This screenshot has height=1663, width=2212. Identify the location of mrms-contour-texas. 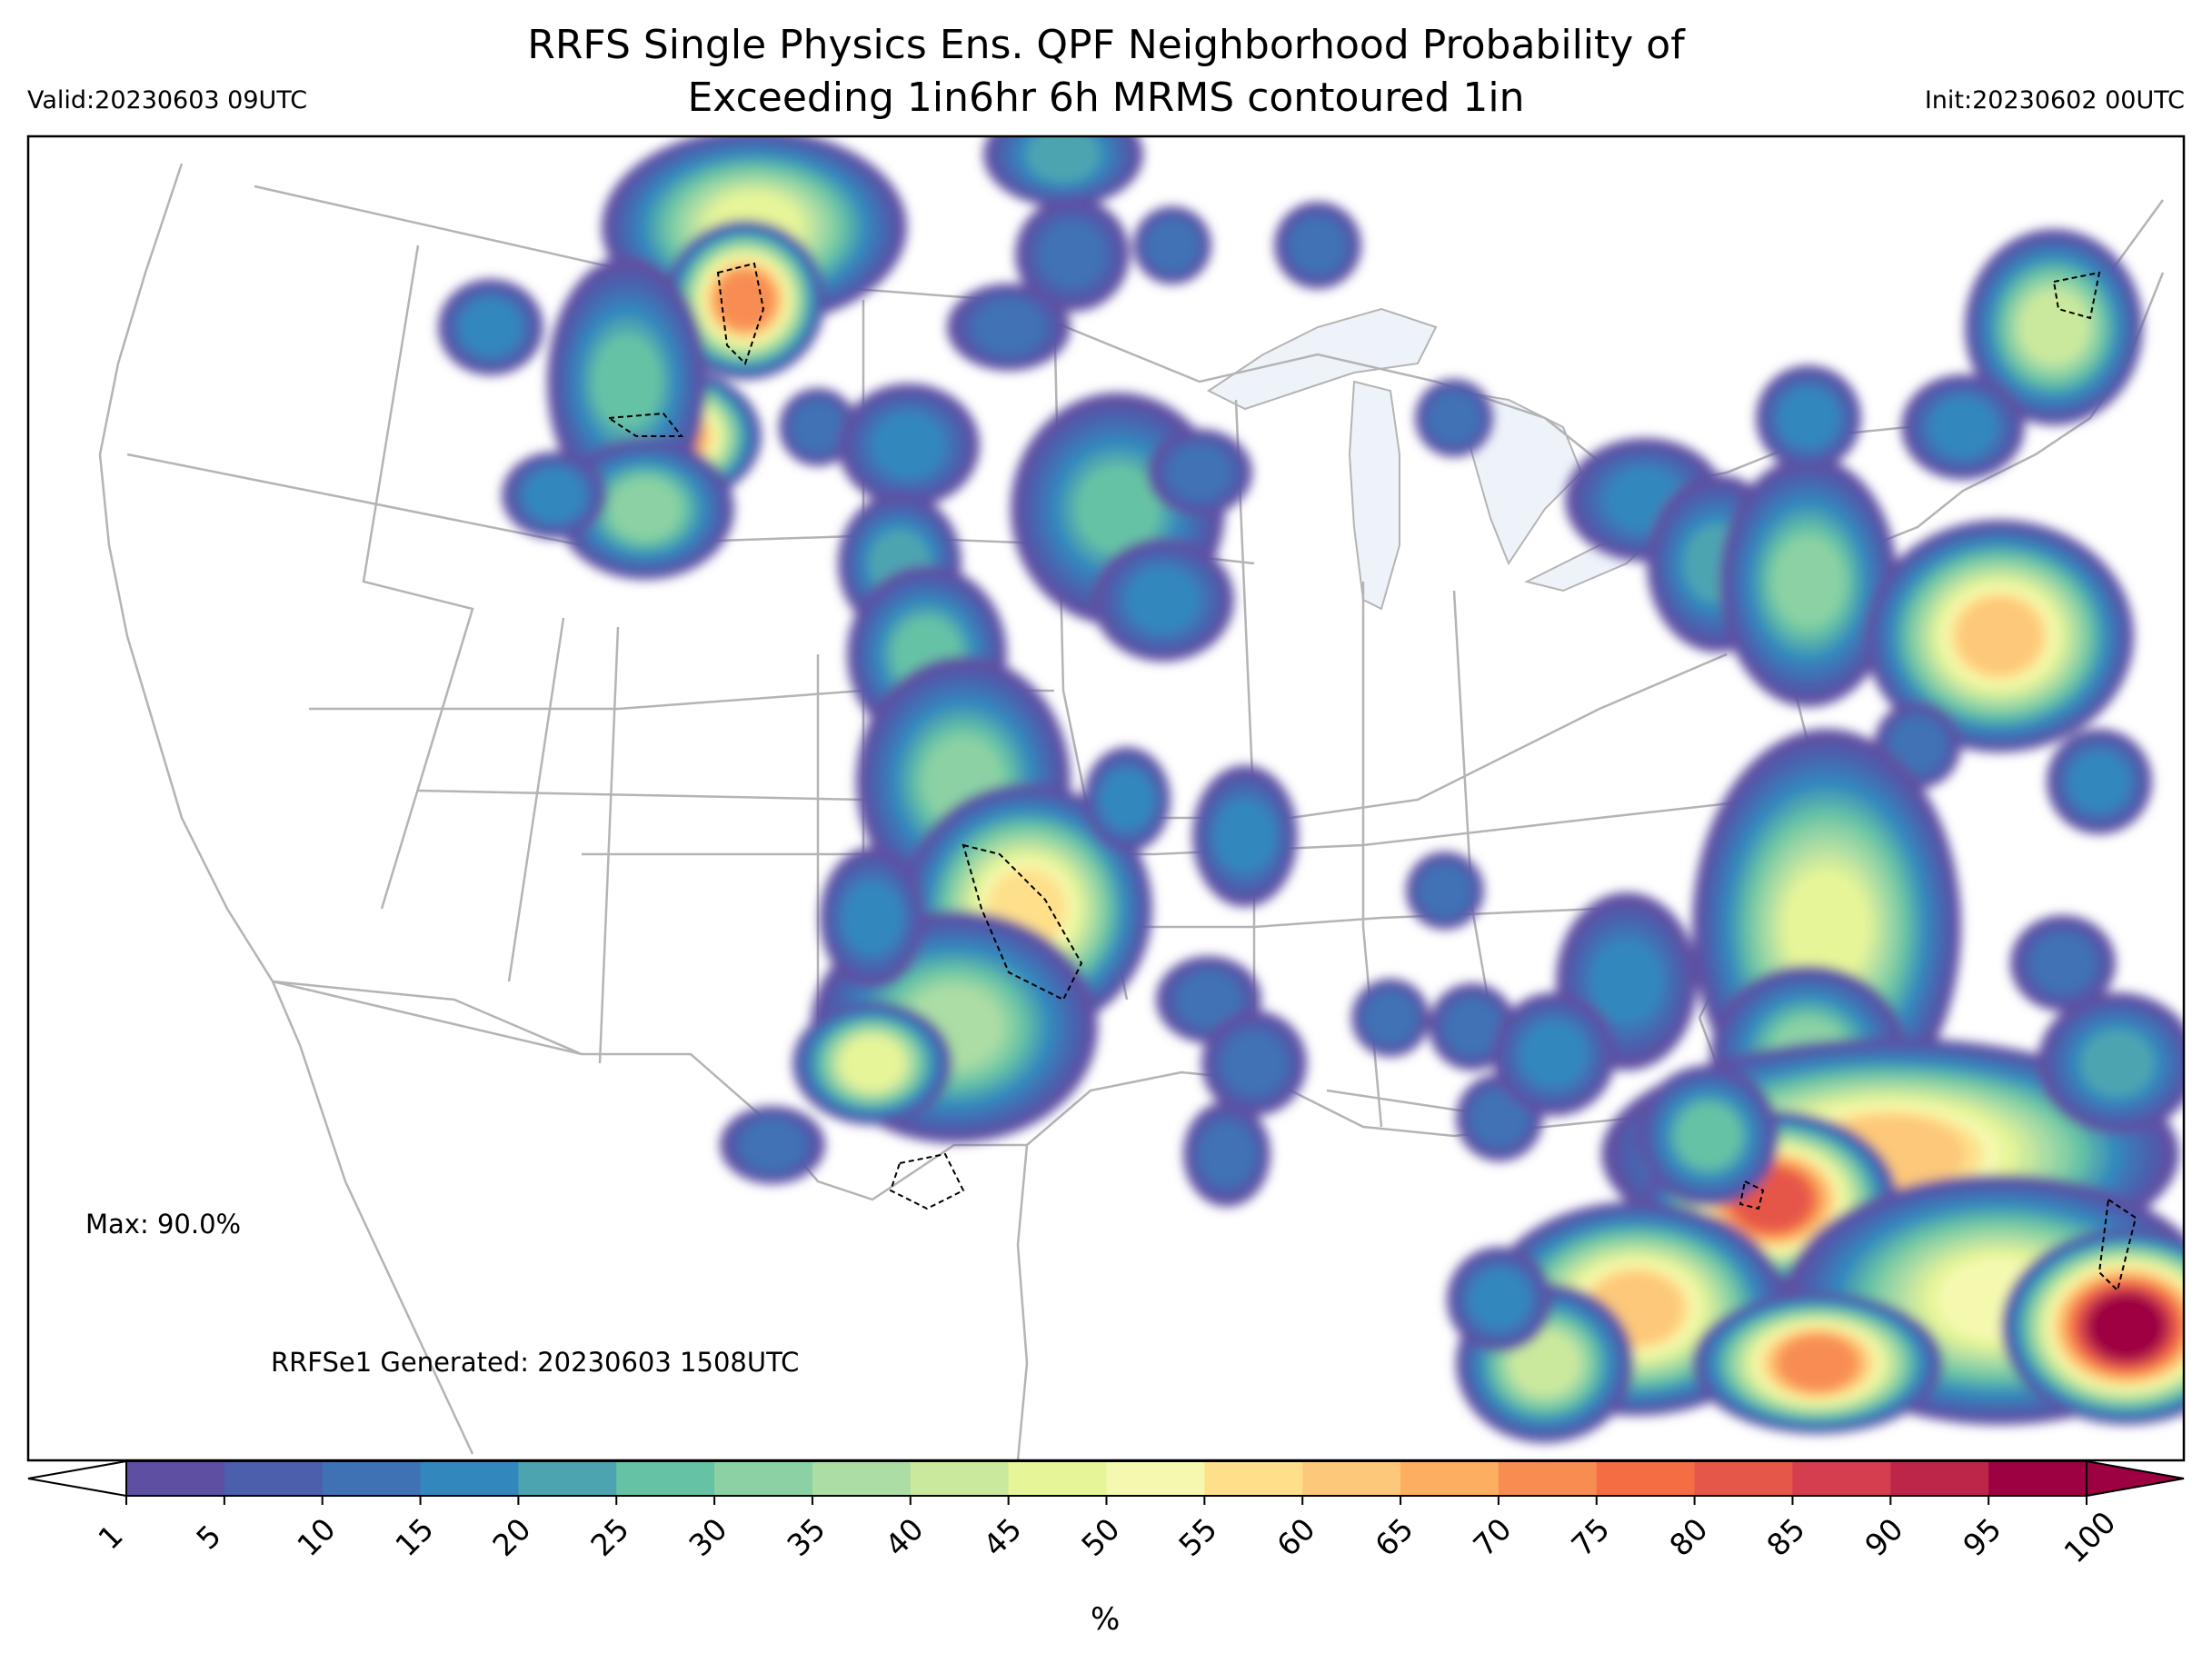
(927, 1181).